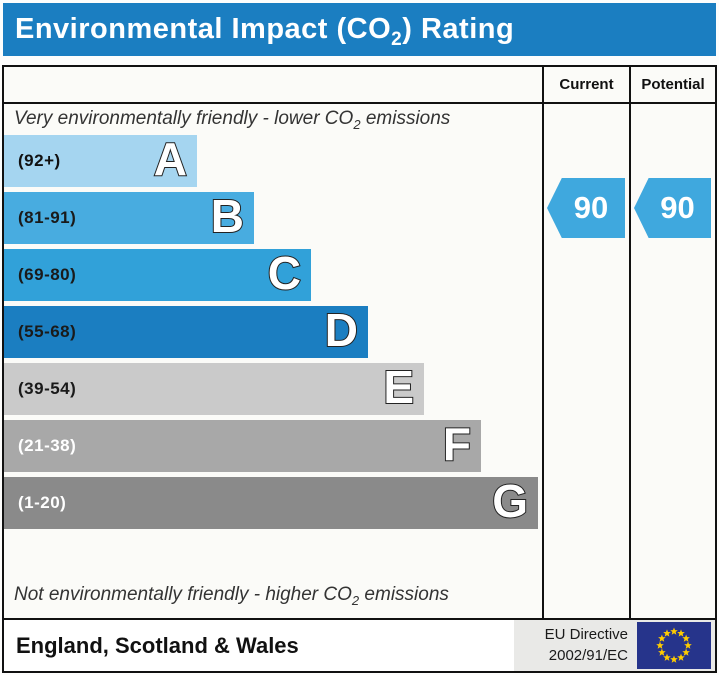 The image size is (719, 675). What do you see at coordinates (157, 273) in the screenshot?
I see `band-bar-c: (69-80) C` at bounding box center [157, 273].